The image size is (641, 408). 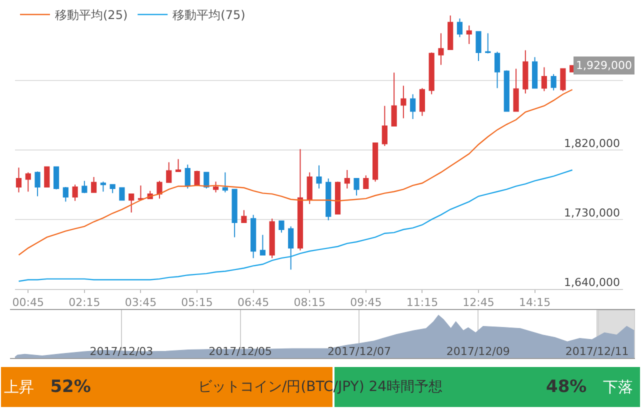 I want to click on legend-label: 移動平均(75), so click(x=209, y=15).